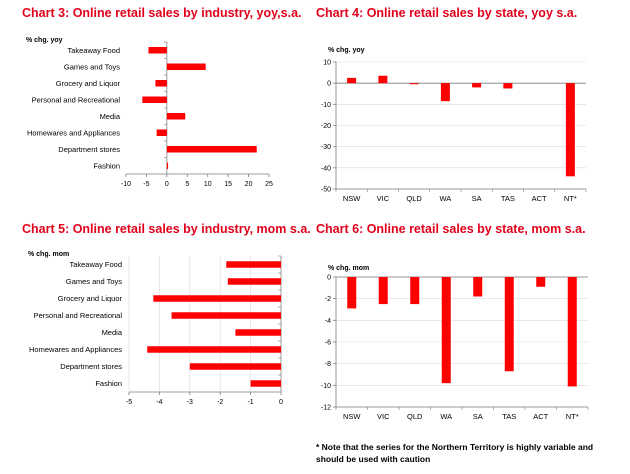 This screenshot has height=474, width=630. I want to click on x-tick-label: 15, so click(228, 184).